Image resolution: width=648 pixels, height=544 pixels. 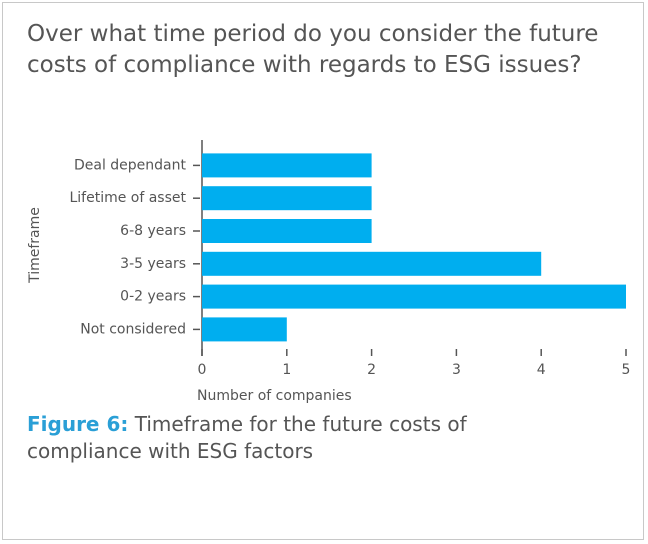 I want to click on caption-label: Figure 6:, so click(x=78, y=424).